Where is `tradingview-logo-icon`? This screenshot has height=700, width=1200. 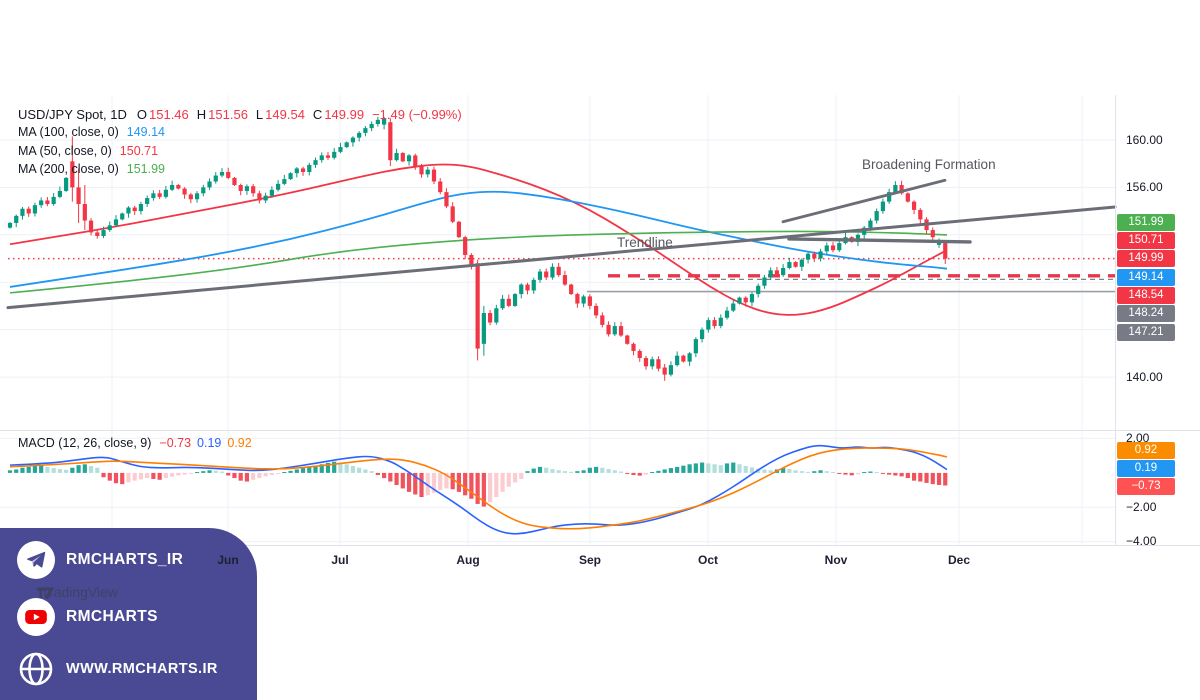
tradingview-logo-icon is located at coordinates (45, 592).